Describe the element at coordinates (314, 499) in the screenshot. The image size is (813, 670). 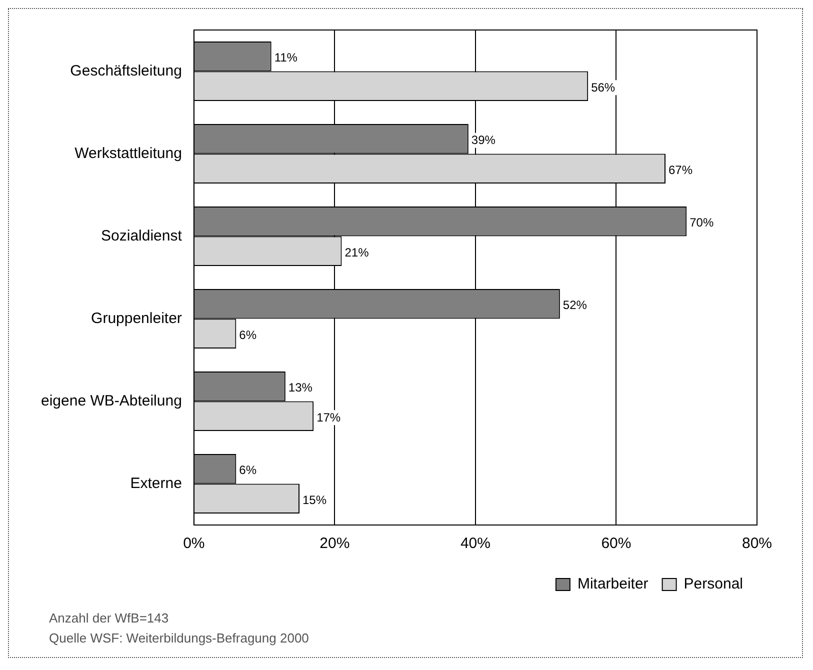
I see `data-label: 15%` at that location.